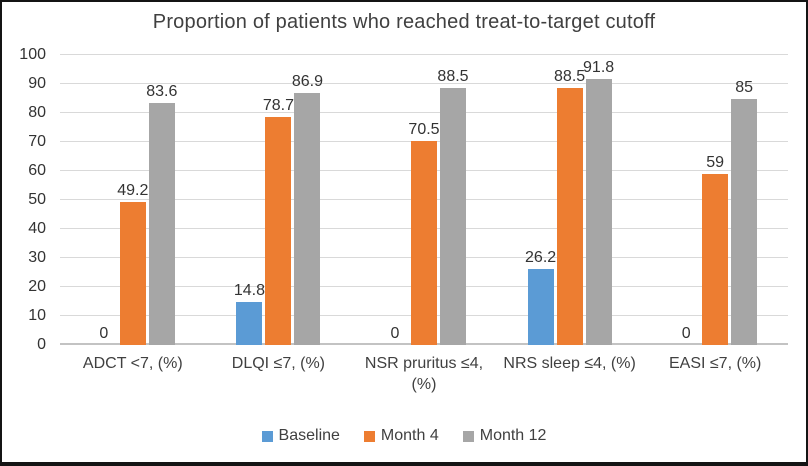 Image resolution: width=808 pixels, height=466 pixels. I want to click on legend: Baseline Month 4 Month 12, so click(404, 436).